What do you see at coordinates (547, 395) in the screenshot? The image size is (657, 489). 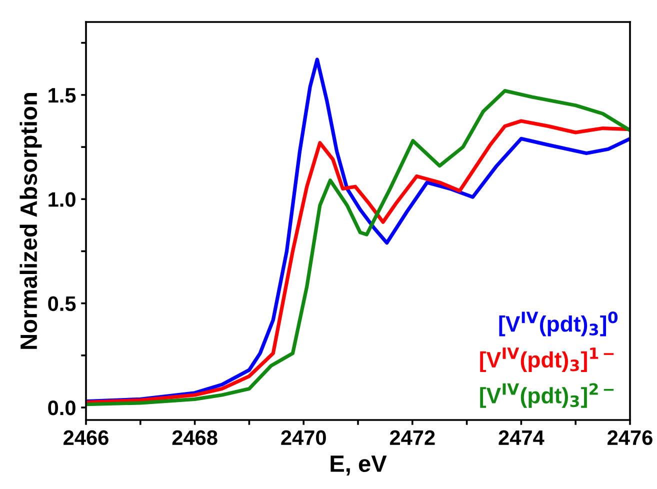 I see `text: [V$^{IV}$(pdt)$_{3}$]$^{2−}$` at bounding box center [547, 395].